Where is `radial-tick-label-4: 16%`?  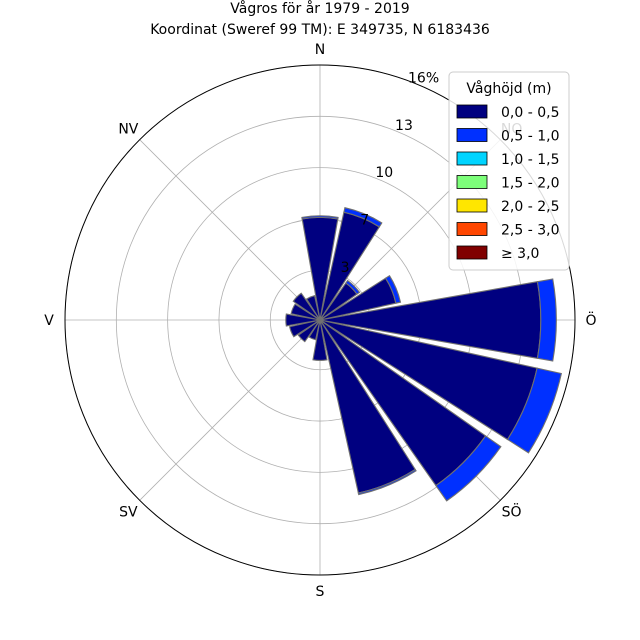 radial-tick-label-4: 16% is located at coordinates (423, 78).